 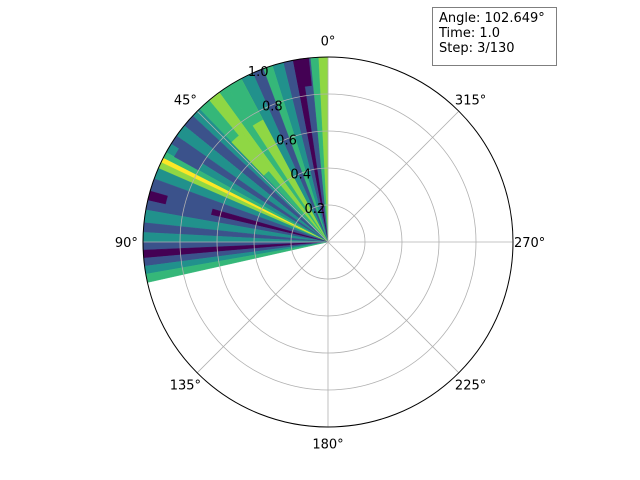 I want to click on r-tick-label-3: 0.8, so click(x=272, y=106).